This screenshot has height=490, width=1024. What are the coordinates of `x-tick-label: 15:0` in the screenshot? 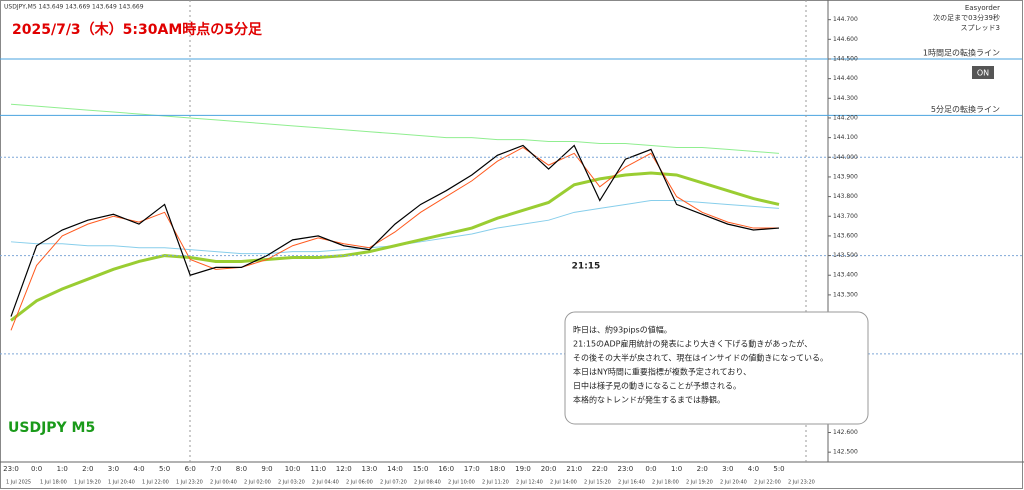 It's located at (421, 469).